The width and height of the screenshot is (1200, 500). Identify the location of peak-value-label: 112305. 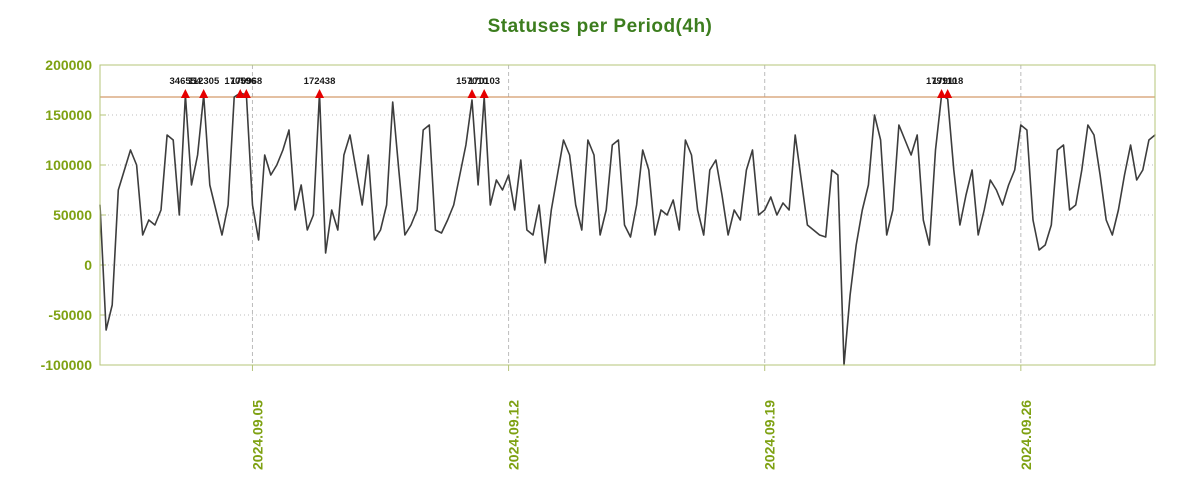
(204, 81).